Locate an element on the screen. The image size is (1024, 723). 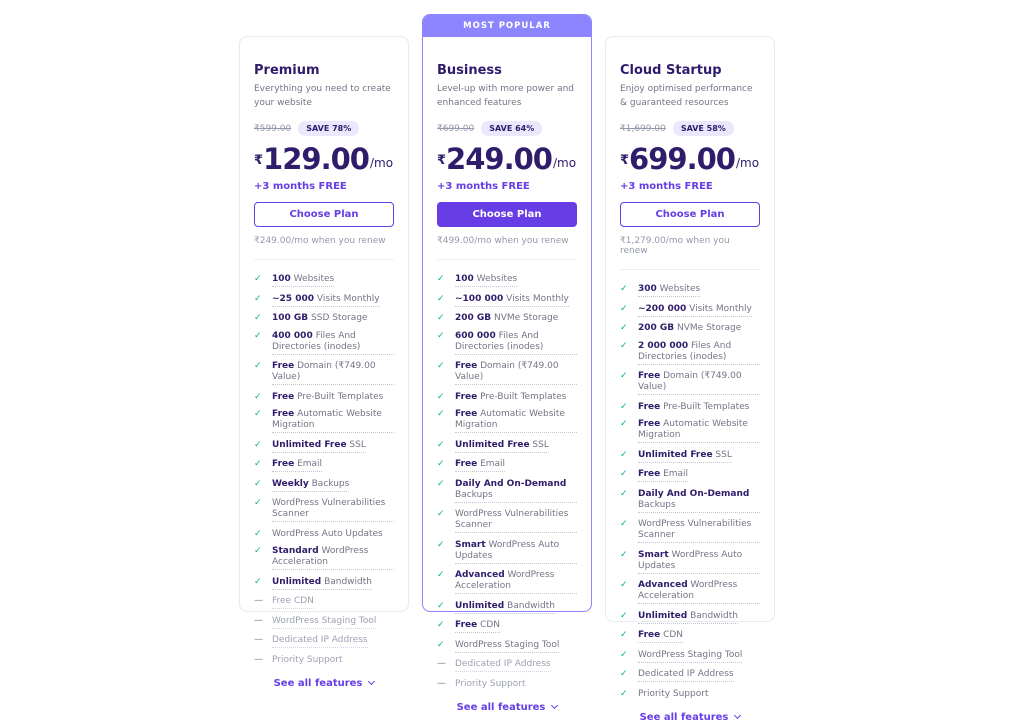
feature-text-rest: SSL is located at coordinates (722, 454).